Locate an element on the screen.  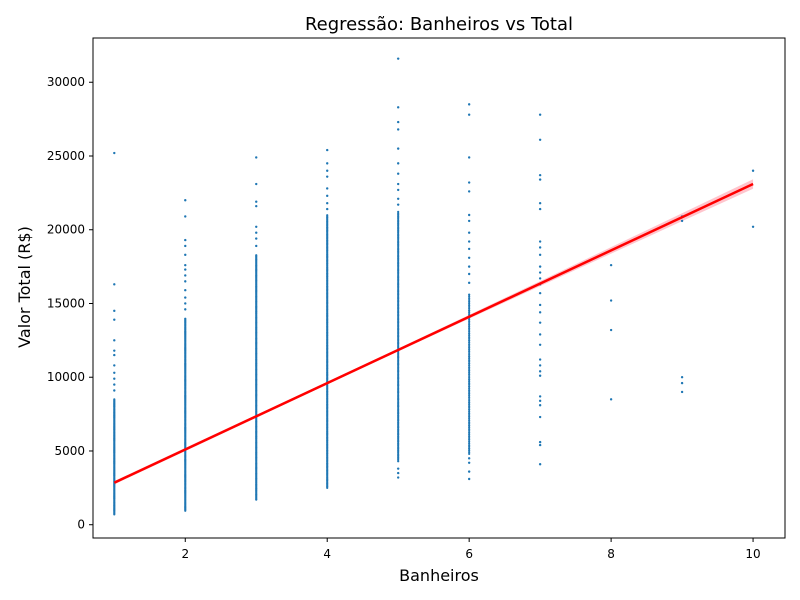
y-tick-label: 0 is located at coordinates (81, 525).